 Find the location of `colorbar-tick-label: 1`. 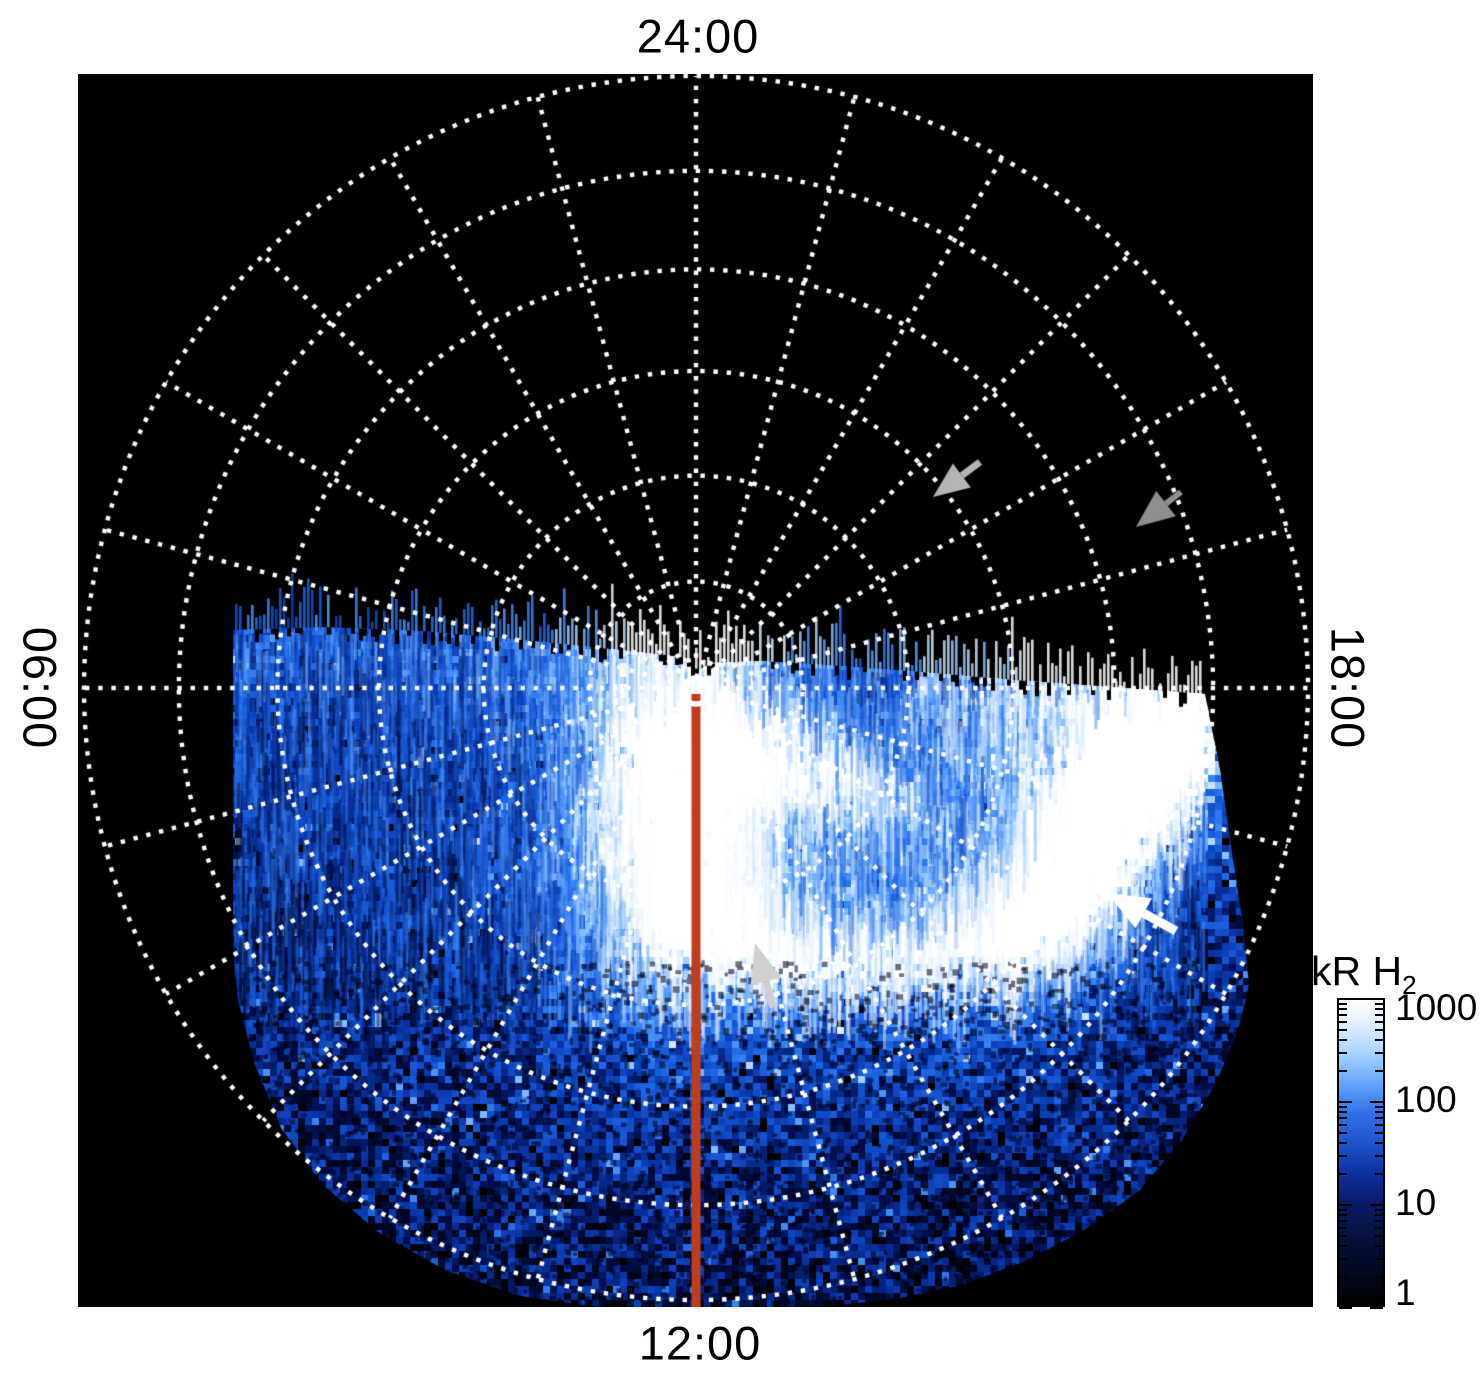

colorbar-tick-label: 1 is located at coordinates (1405, 1293).